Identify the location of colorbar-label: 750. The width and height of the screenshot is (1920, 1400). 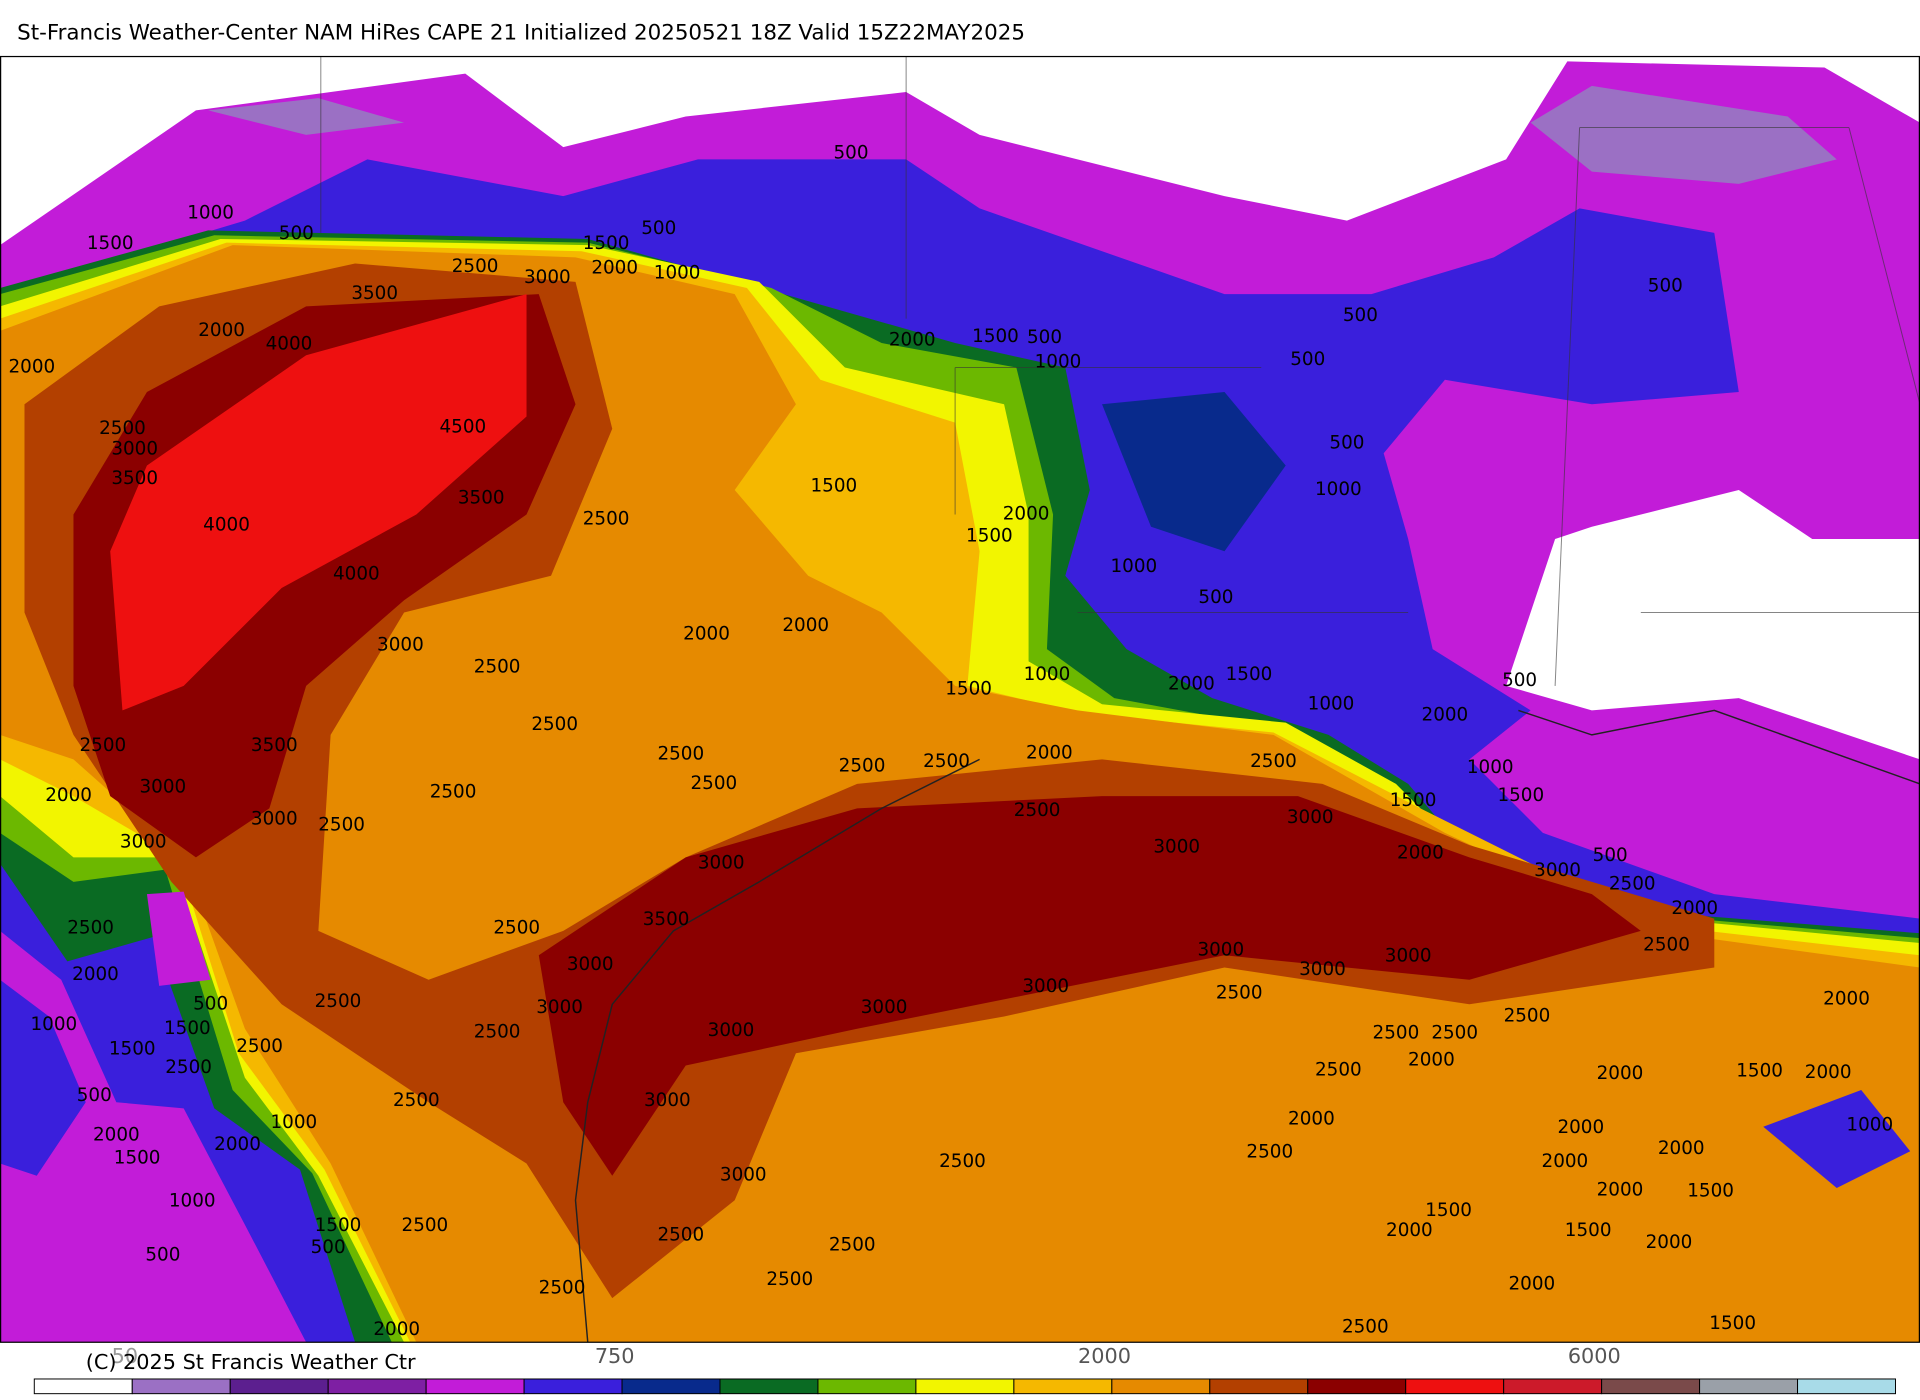
(615, 1356).